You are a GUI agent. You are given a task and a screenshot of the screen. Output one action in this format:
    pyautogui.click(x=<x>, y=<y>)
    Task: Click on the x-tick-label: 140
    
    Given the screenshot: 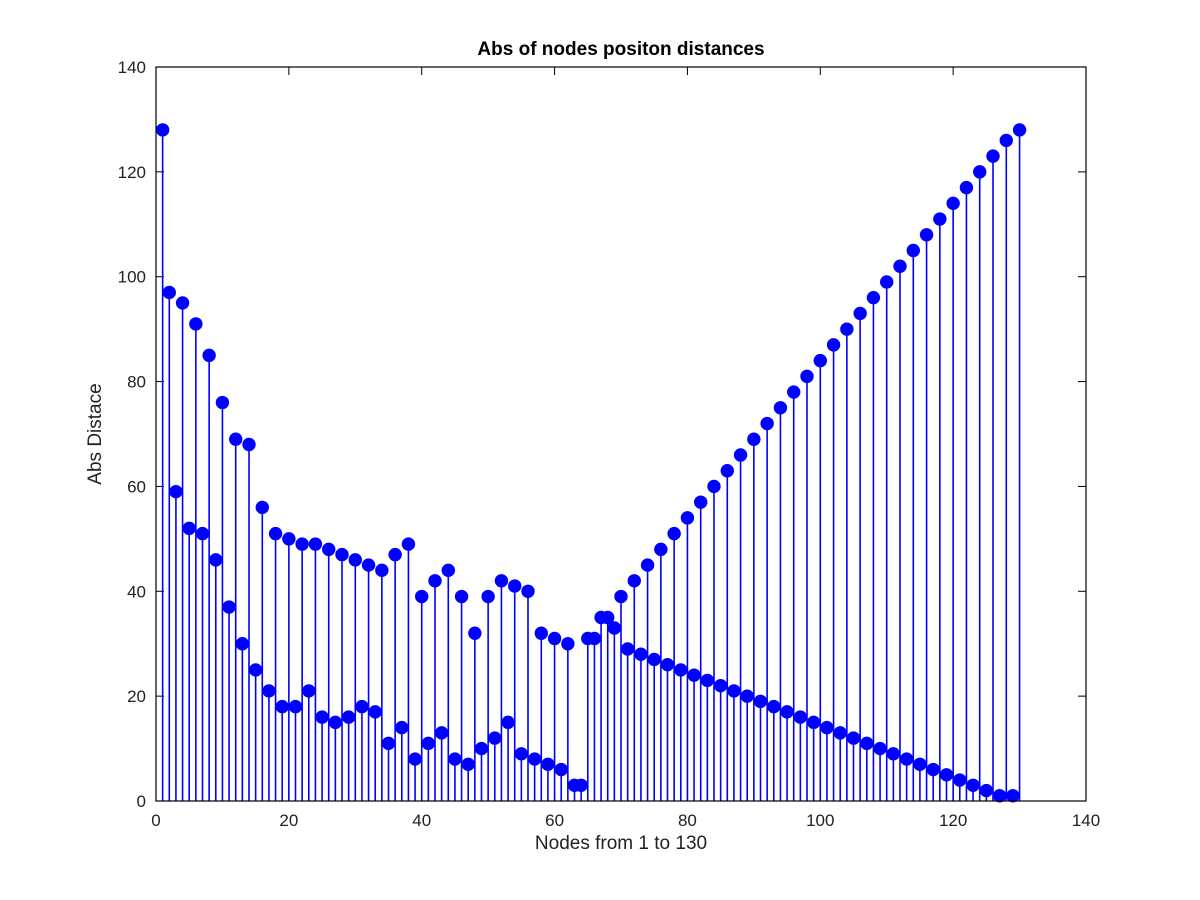 What is the action you would take?
    pyautogui.click(x=1086, y=820)
    